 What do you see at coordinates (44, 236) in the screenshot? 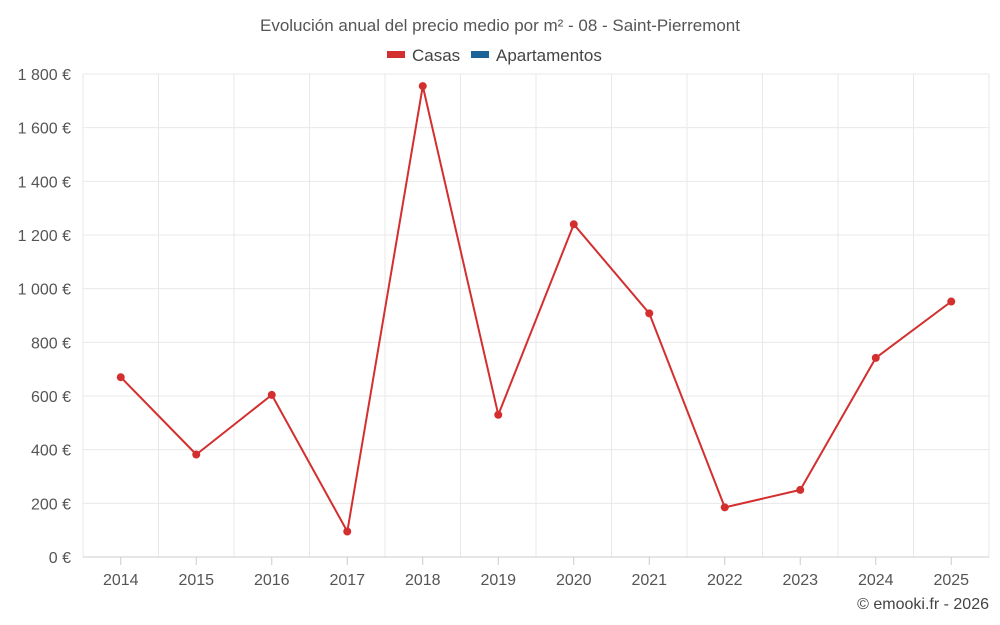
I see `y-tick-label: 1 200 €` at bounding box center [44, 236].